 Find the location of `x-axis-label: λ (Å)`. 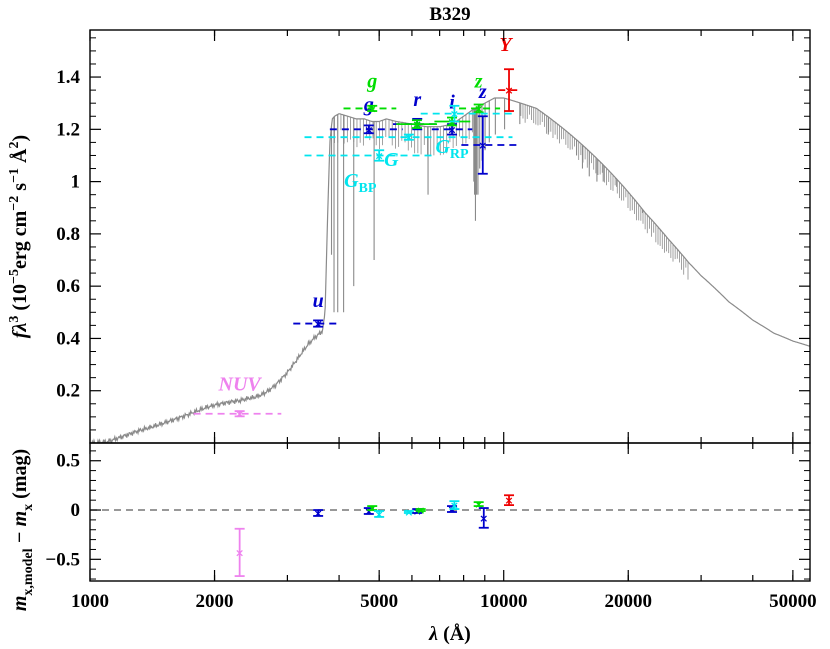

x-axis-label: λ (Å) is located at coordinates (449, 633).